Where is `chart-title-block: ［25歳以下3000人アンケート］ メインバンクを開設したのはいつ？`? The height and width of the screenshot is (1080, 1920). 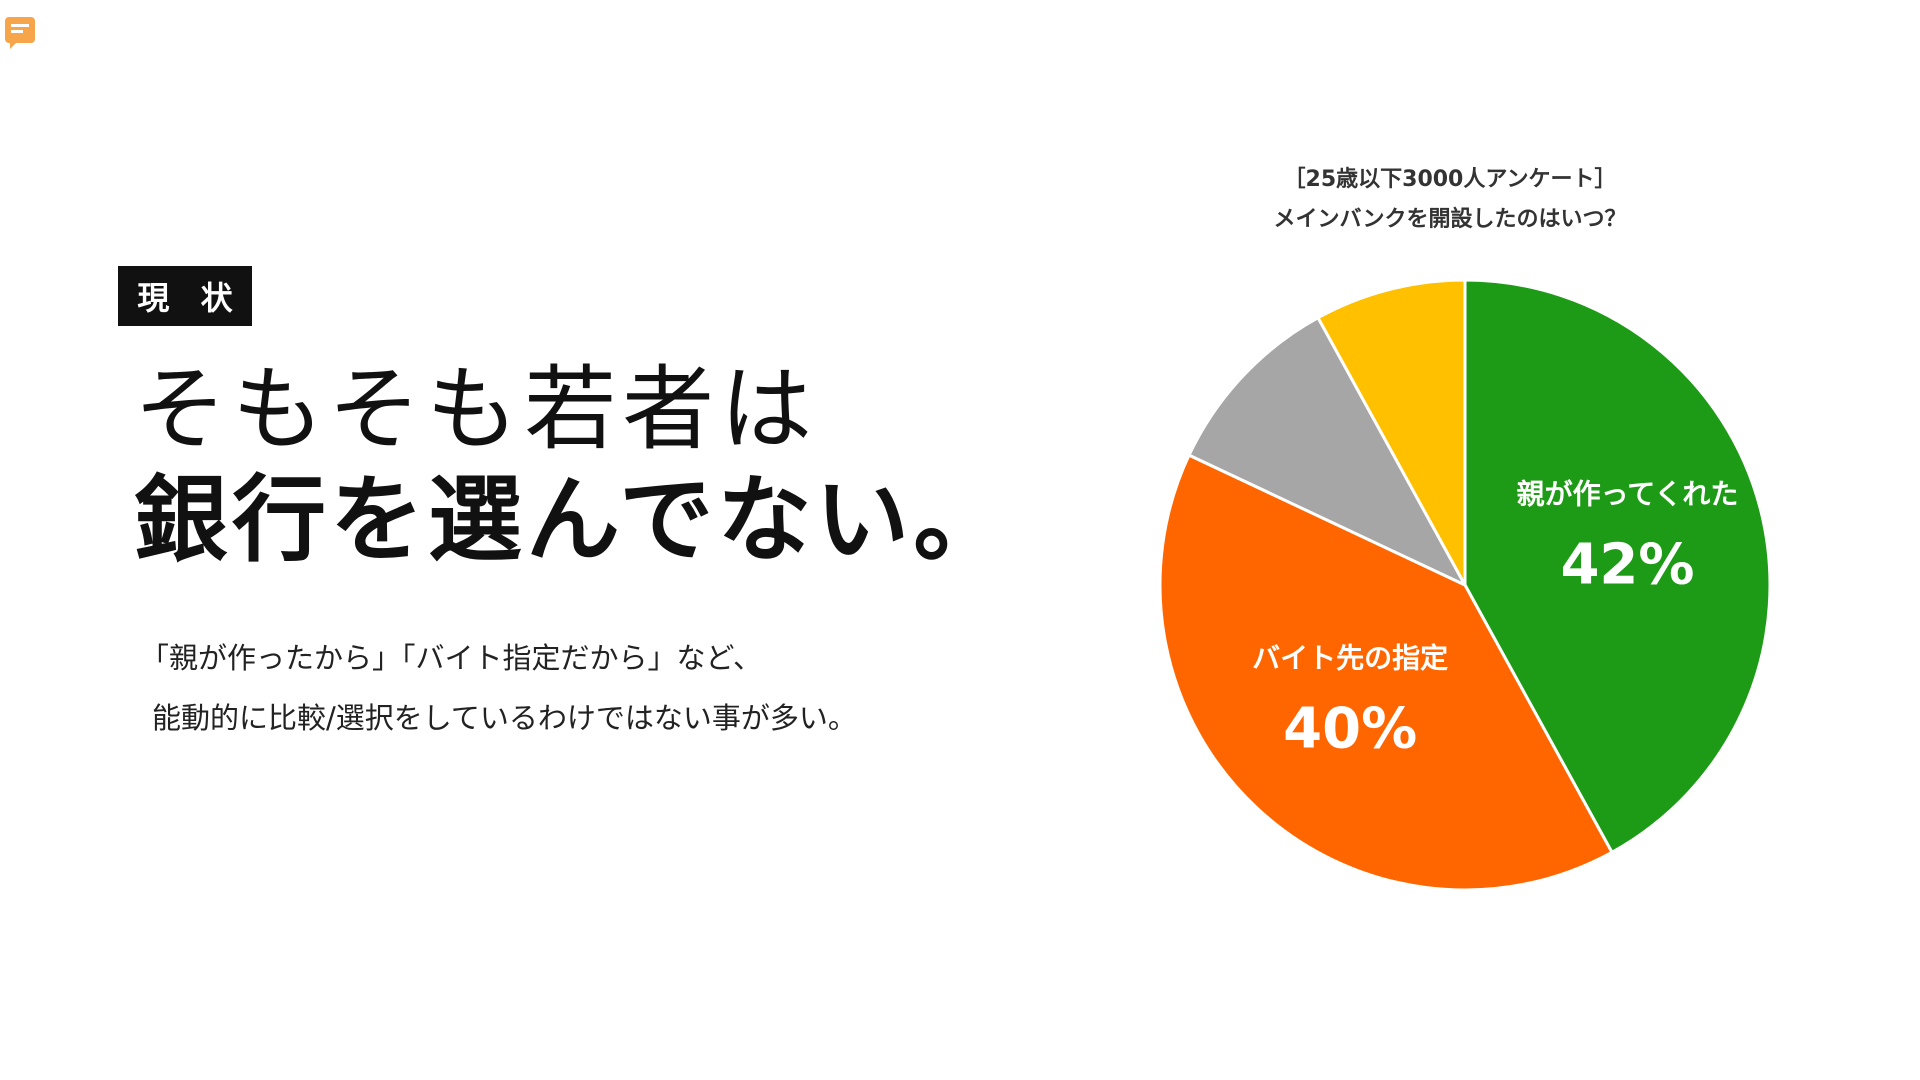 chart-title-block: ［25歳以下3000人アンケート］ メインバンクを開設したのはいつ？ is located at coordinates (1450, 200).